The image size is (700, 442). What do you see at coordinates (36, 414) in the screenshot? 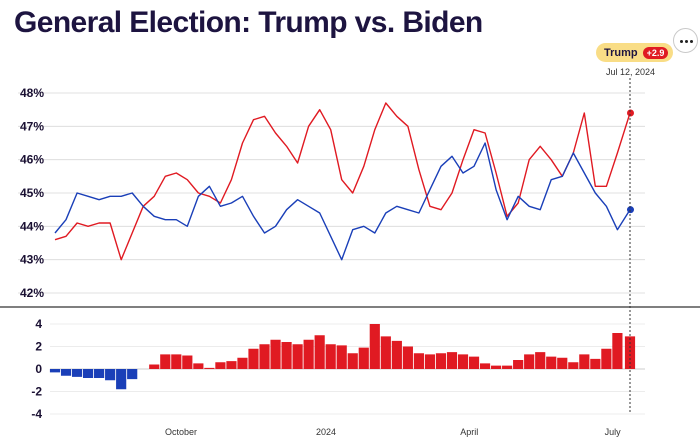
I see `y-tick-label: -4` at bounding box center [36, 414].